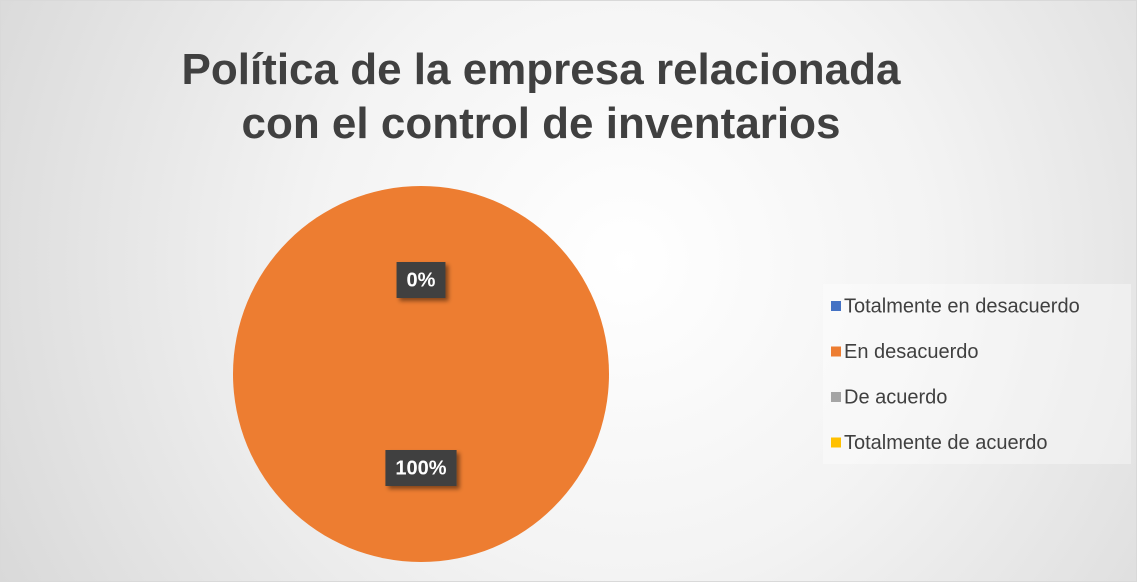  I want to click on data-label: 0%, so click(421, 280).